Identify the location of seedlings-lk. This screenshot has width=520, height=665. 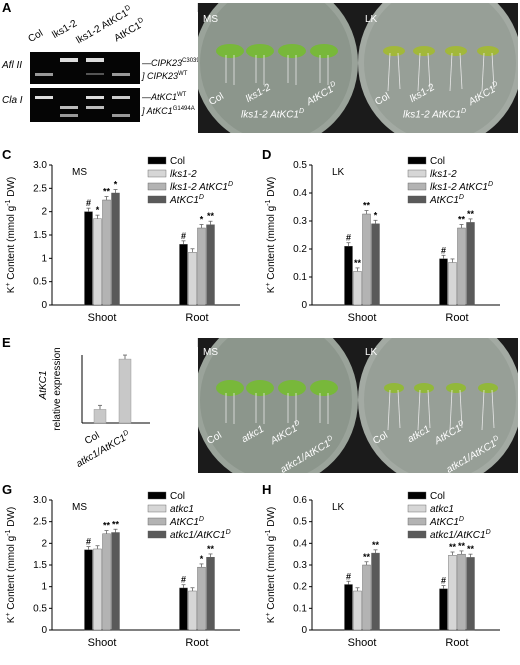
(441, 388).